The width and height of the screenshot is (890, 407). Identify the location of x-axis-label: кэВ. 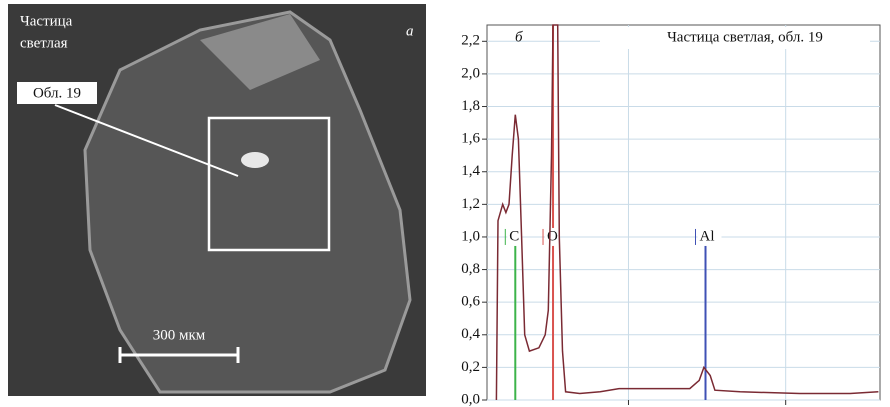
(862, 406).